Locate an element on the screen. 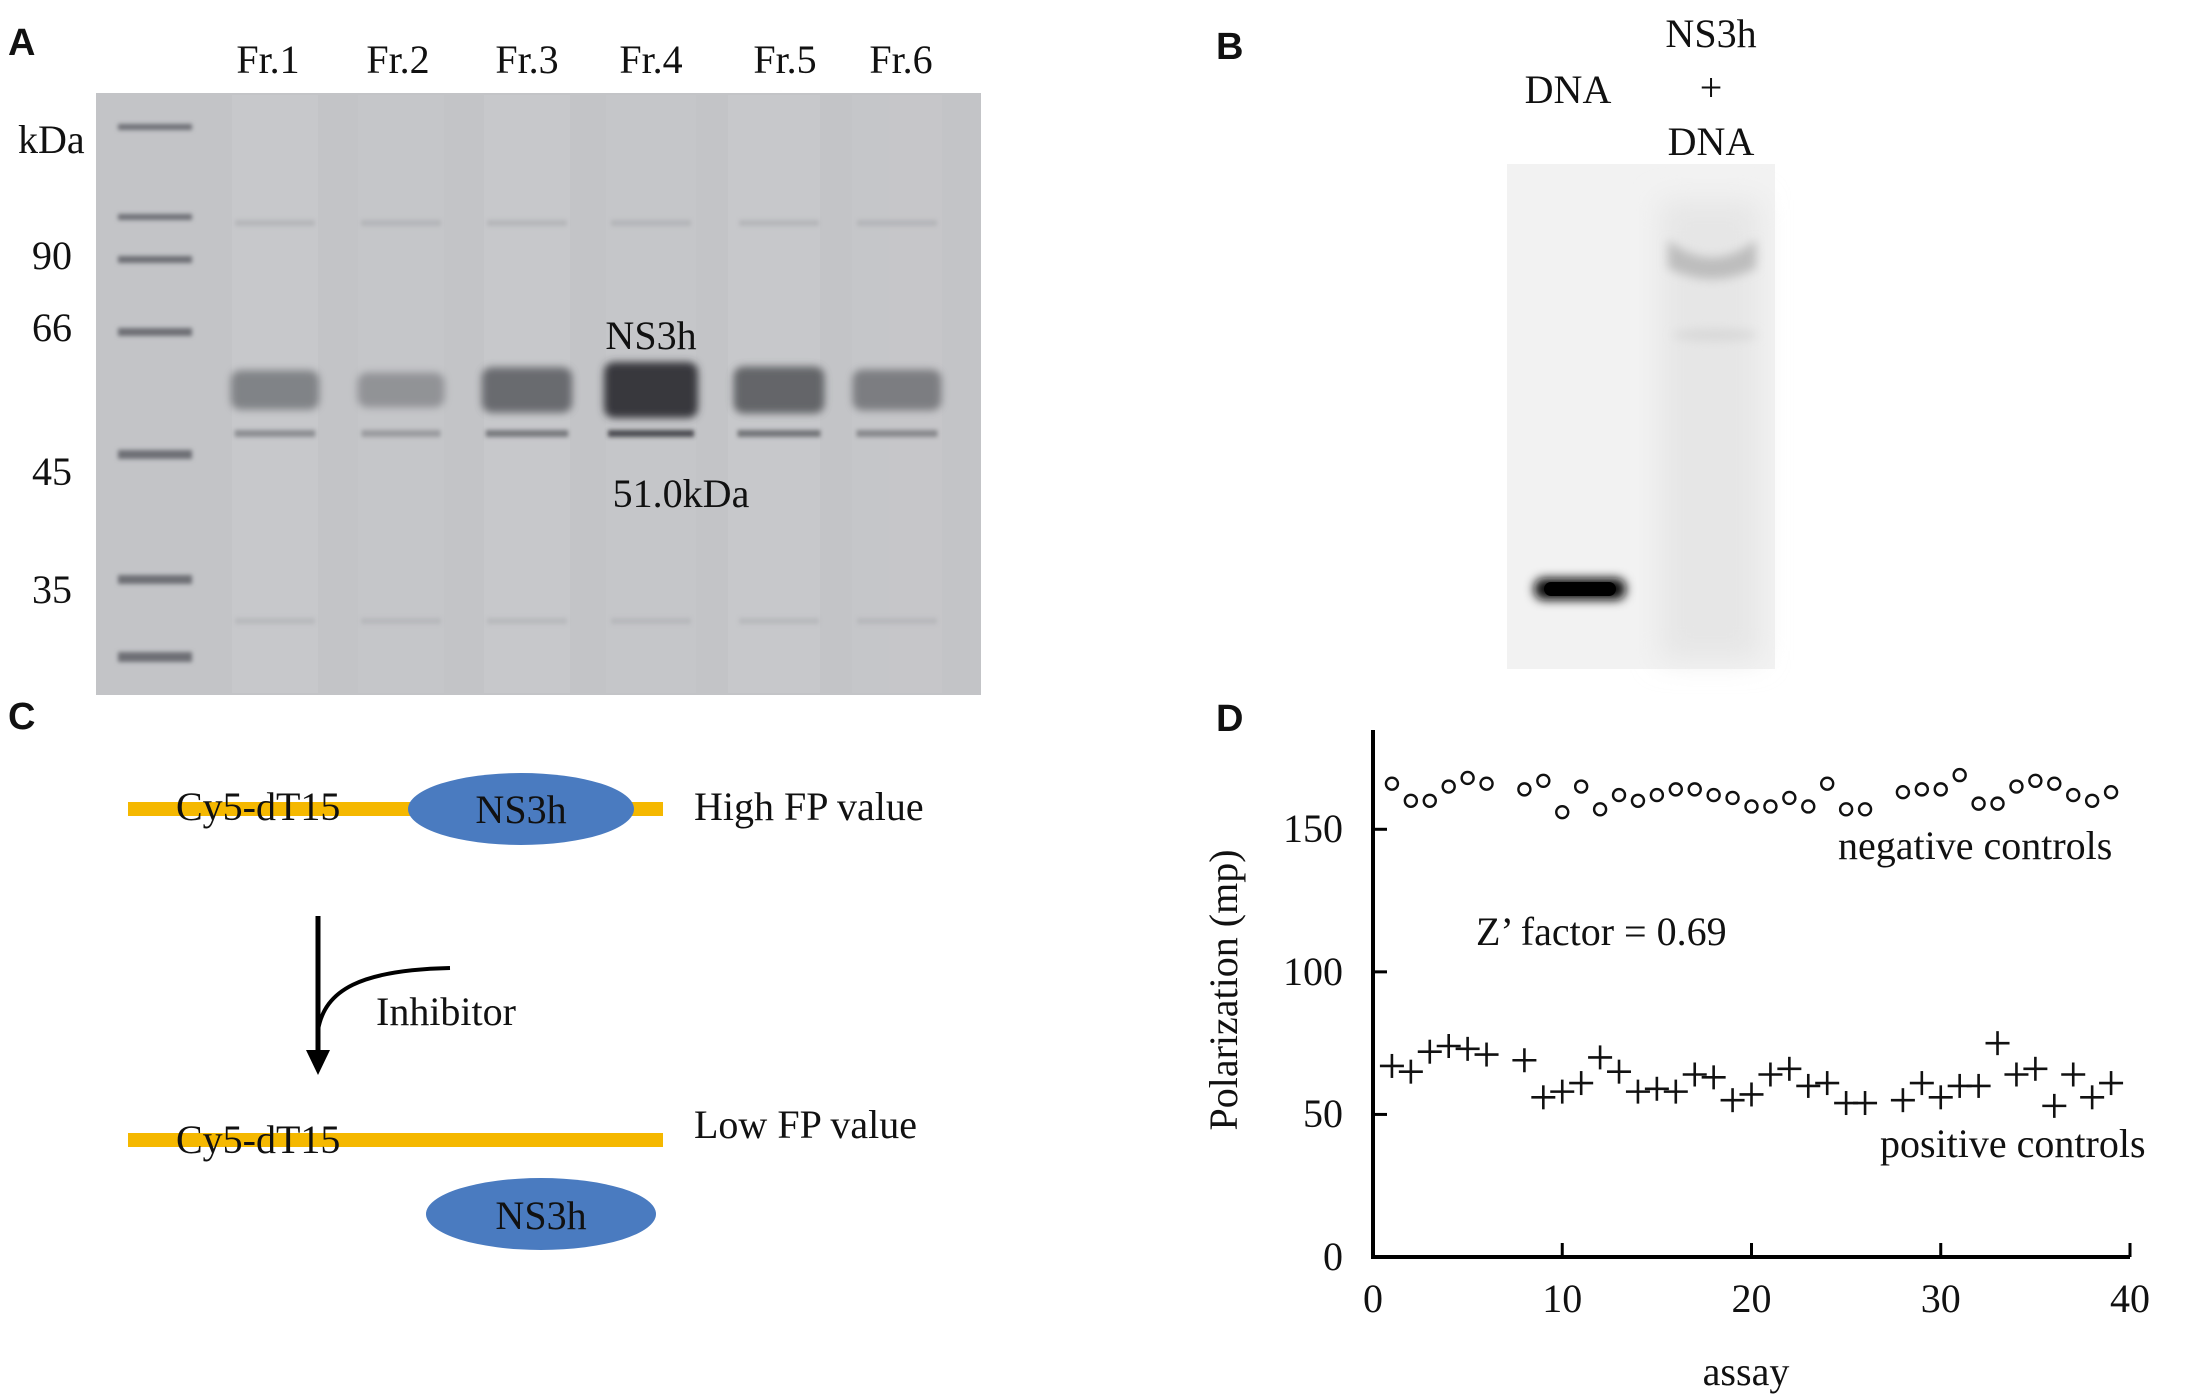 Image resolution: width=2204 pixels, height=1398 pixels. z-factor-annotation: Z’ factor = 0.69 is located at coordinates (1601, 931).